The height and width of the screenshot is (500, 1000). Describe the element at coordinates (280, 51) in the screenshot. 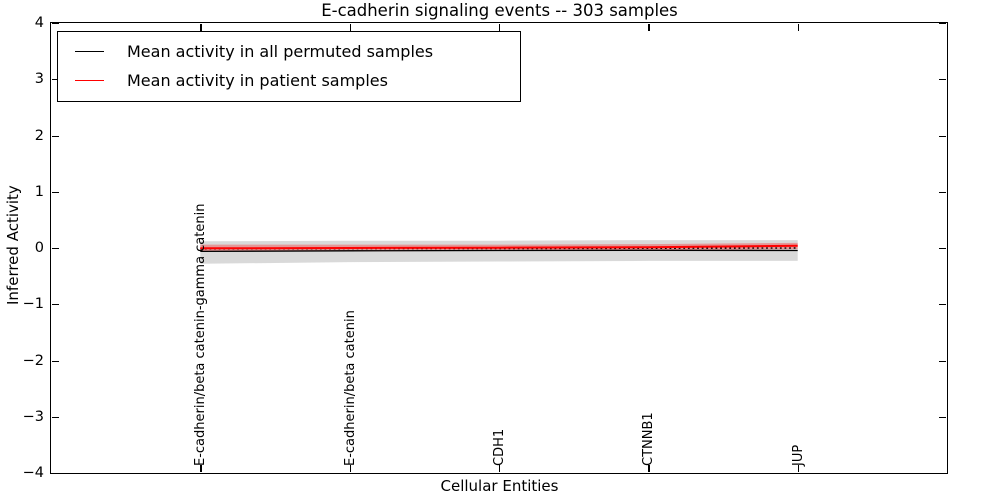

I see `legend-label: Mean activity in all permuted samples` at that location.